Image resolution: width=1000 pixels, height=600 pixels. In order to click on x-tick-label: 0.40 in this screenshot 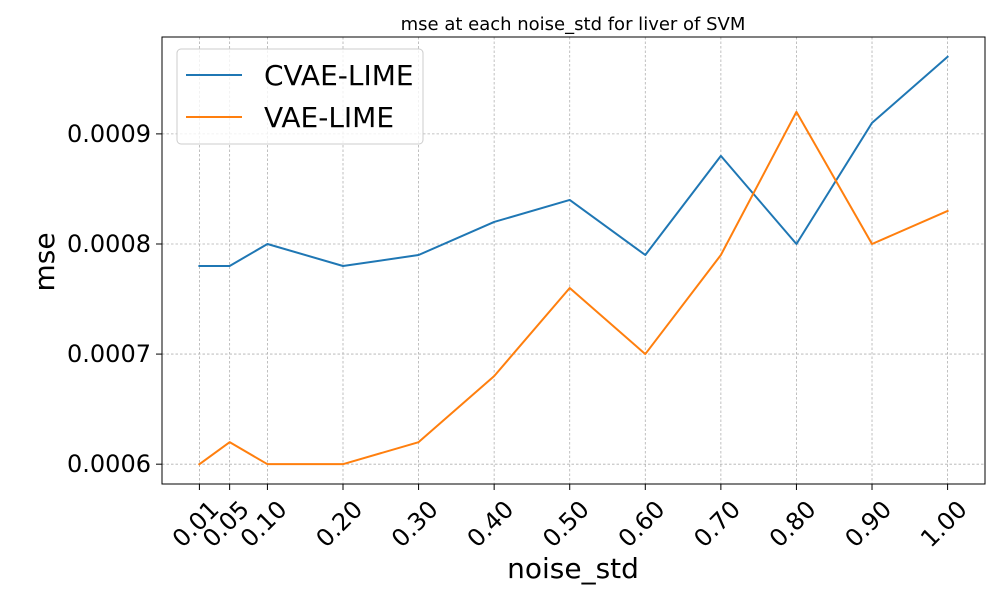, I will do `click(491, 524)`.